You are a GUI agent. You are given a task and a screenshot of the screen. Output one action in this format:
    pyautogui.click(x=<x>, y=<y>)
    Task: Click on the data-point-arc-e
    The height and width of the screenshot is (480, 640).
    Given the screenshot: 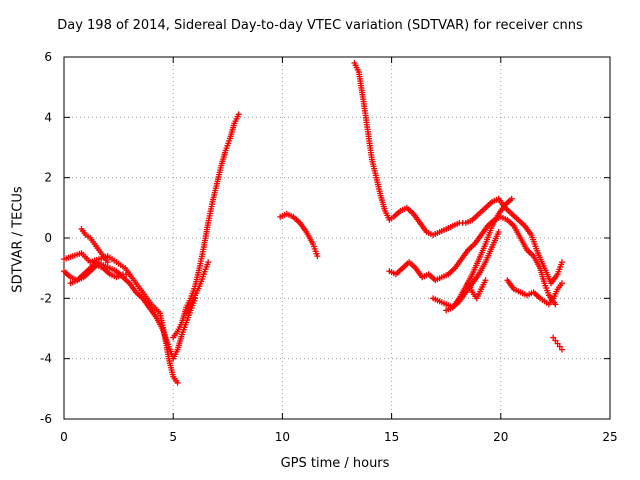 What is the action you would take?
    pyautogui.click(x=238, y=114)
    